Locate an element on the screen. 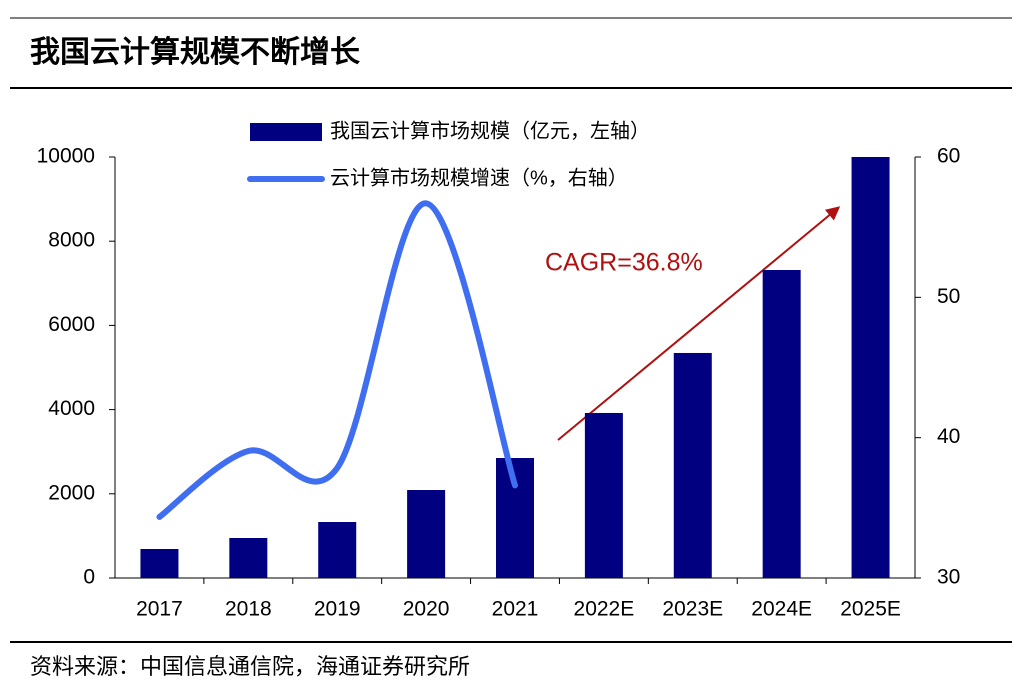 This screenshot has width=1030, height=699. y-tick-label: 2000 is located at coordinates (71, 492).